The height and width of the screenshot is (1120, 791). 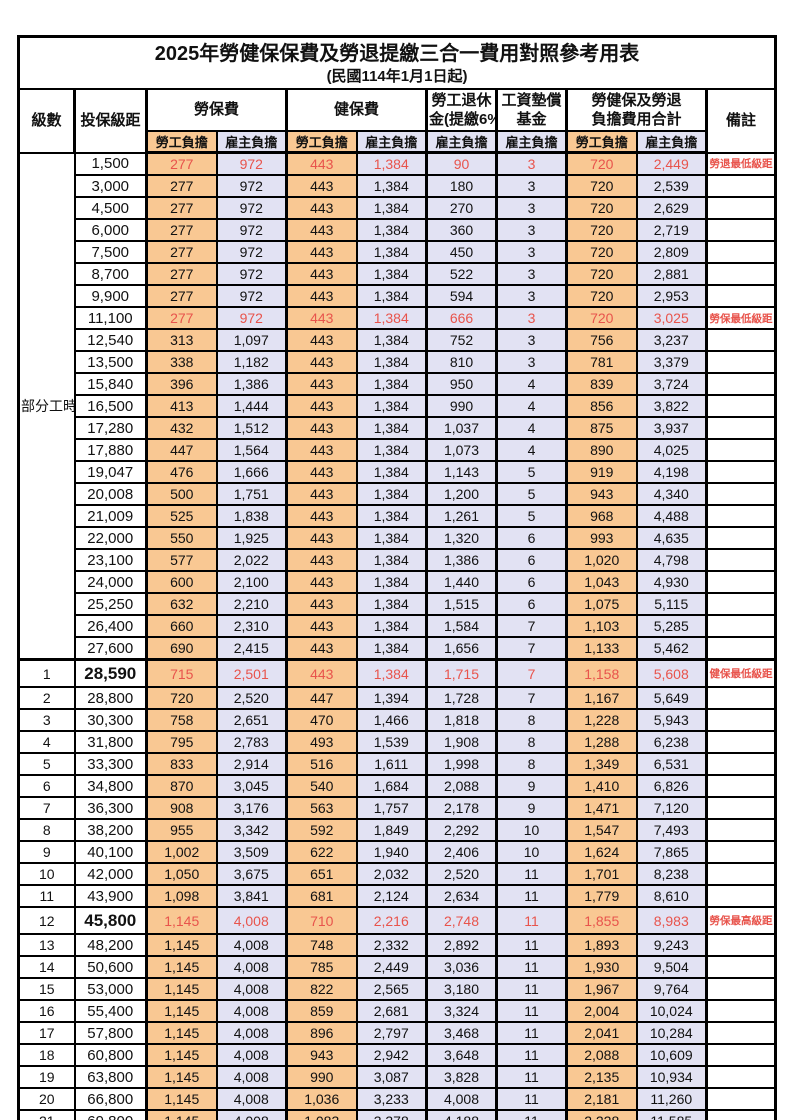 What do you see at coordinates (251, 742) in the screenshot?
I see `cell-labor-employer: 2,783` at bounding box center [251, 742].